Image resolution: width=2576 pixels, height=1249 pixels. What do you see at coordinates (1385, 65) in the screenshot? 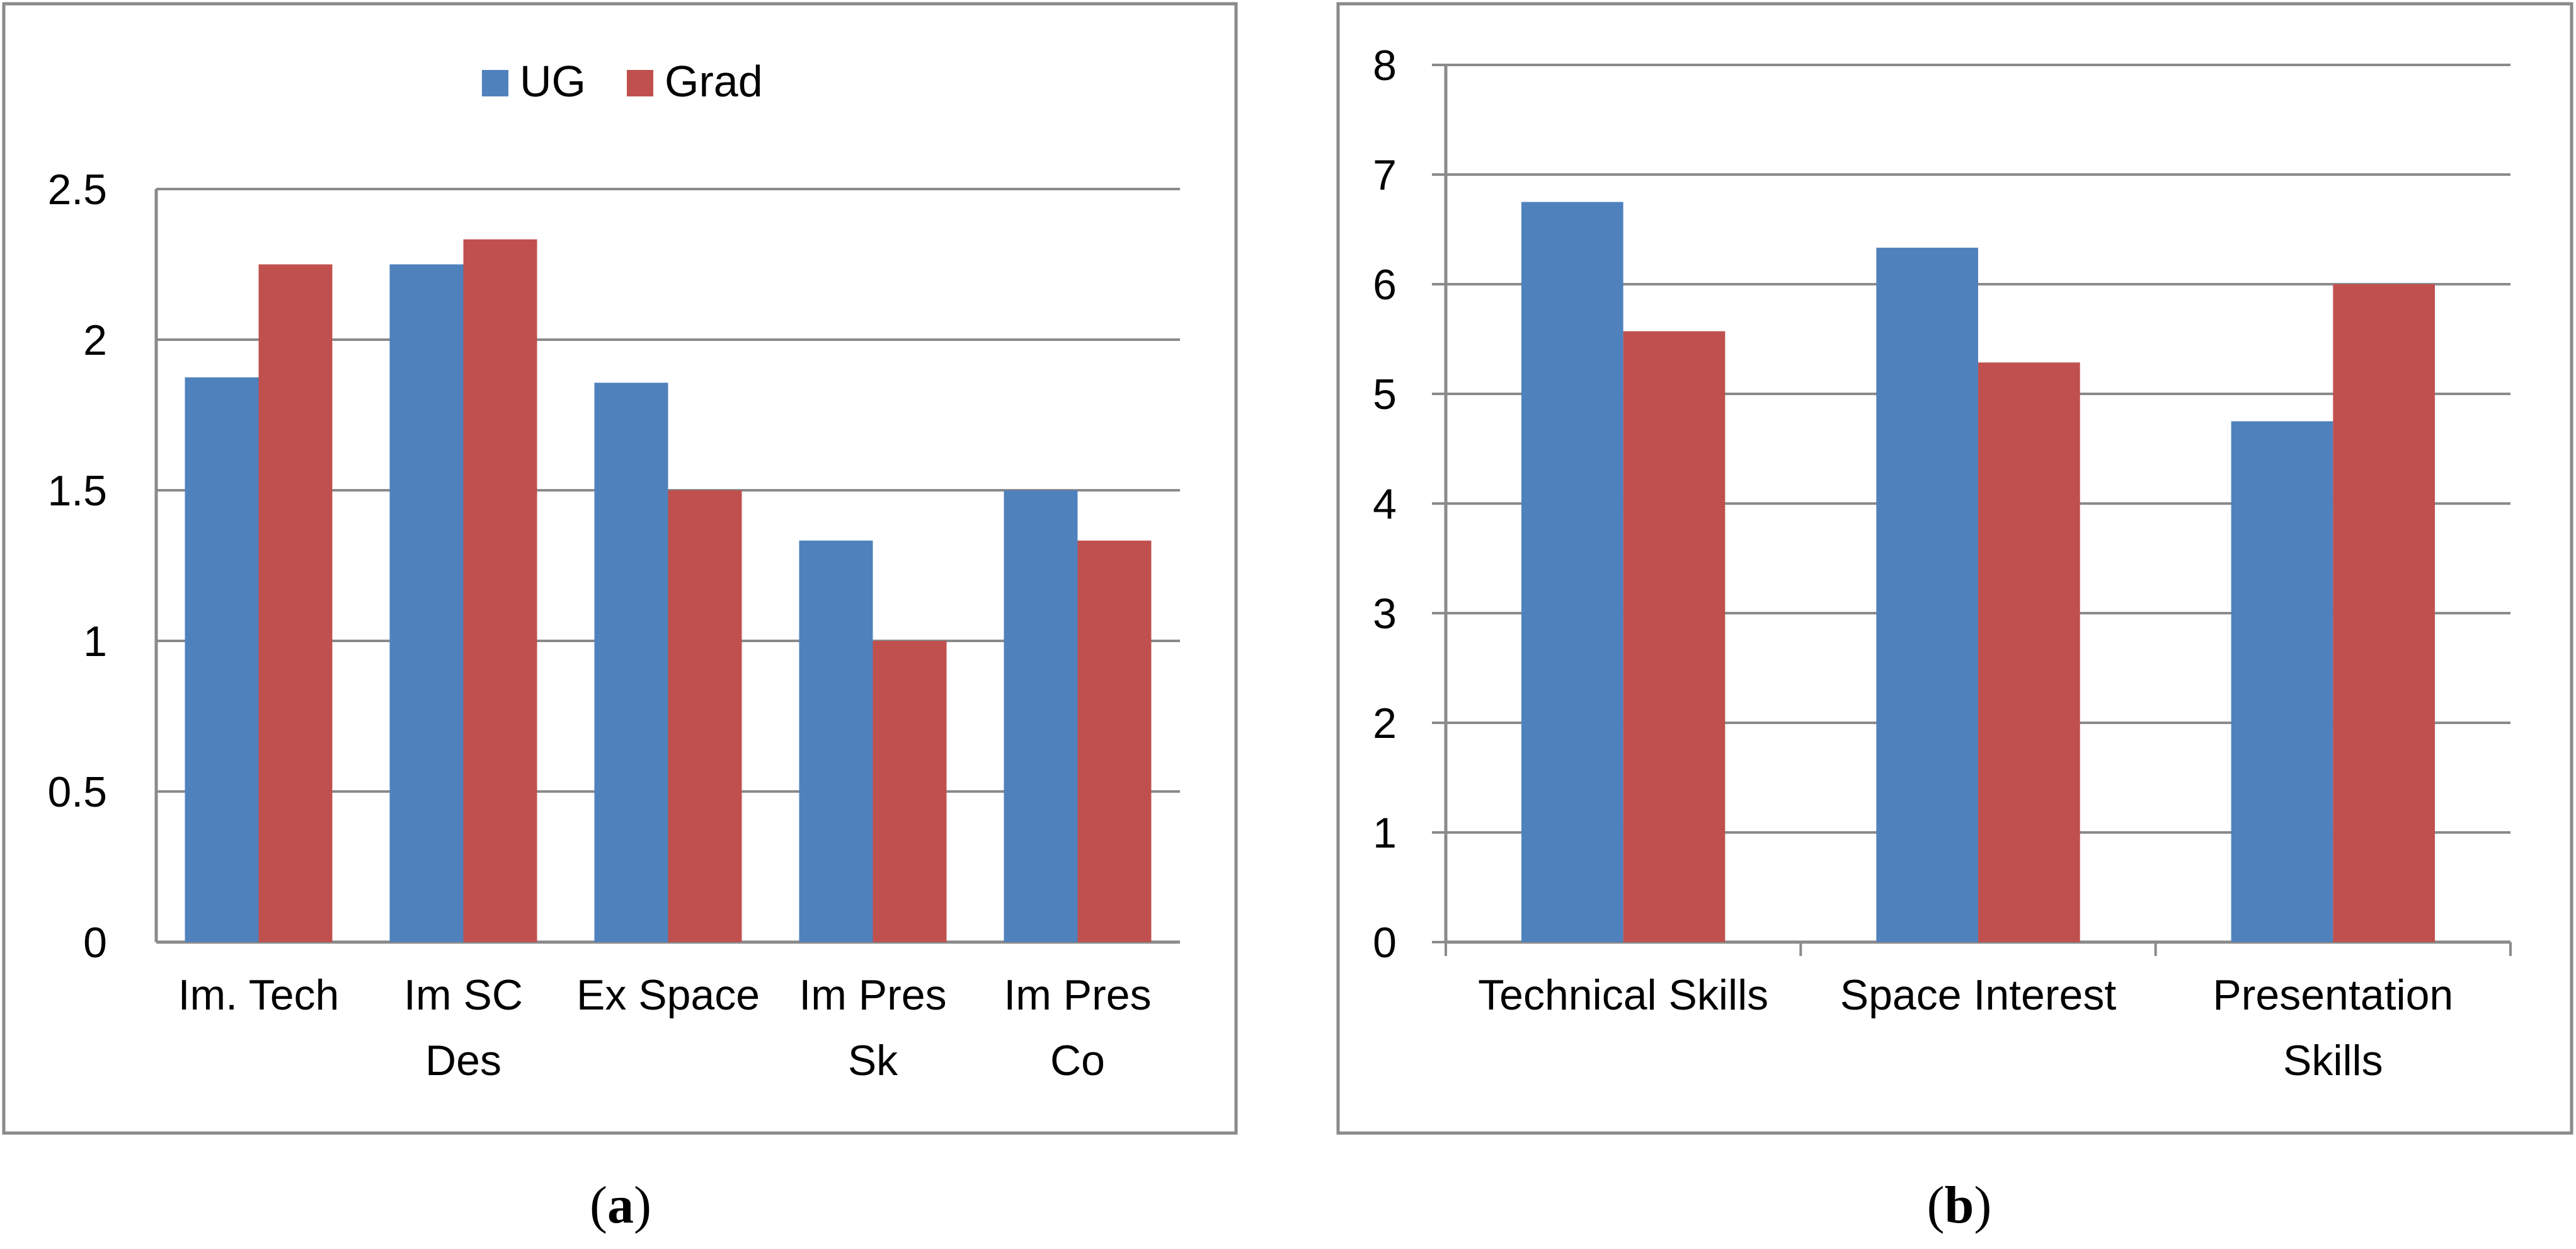
I see `y-tick-label: 8` at bounding box center [1385, 65].